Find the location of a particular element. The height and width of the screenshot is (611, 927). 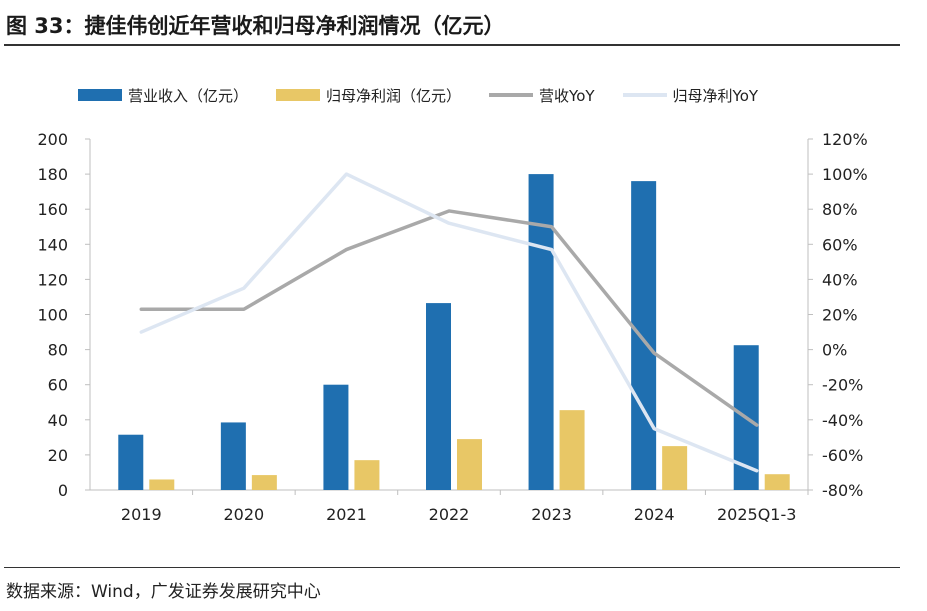

y-left-tick-label: 80 is located at coordinates (58, 350).